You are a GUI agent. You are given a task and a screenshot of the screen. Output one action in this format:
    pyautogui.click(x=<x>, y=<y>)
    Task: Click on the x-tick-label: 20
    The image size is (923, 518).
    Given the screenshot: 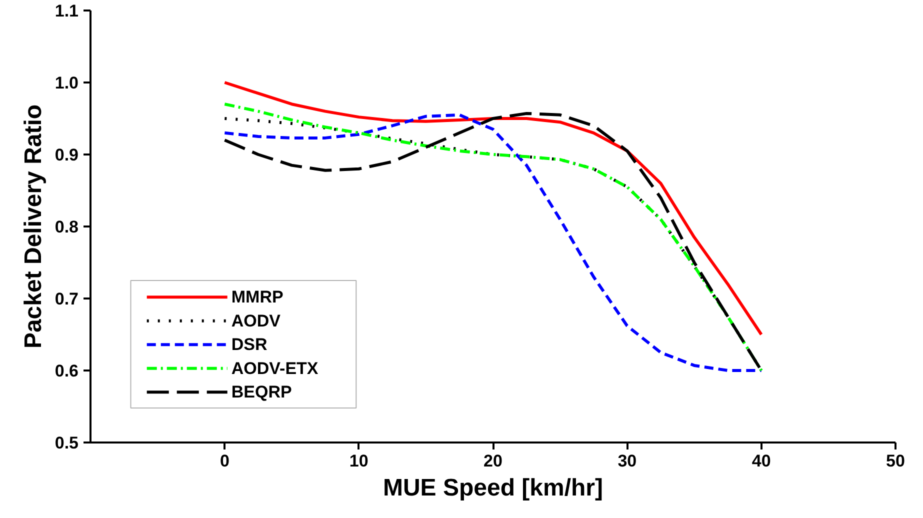 What is the action you would take?
    pyautogui.click(x=493, y=461)
    